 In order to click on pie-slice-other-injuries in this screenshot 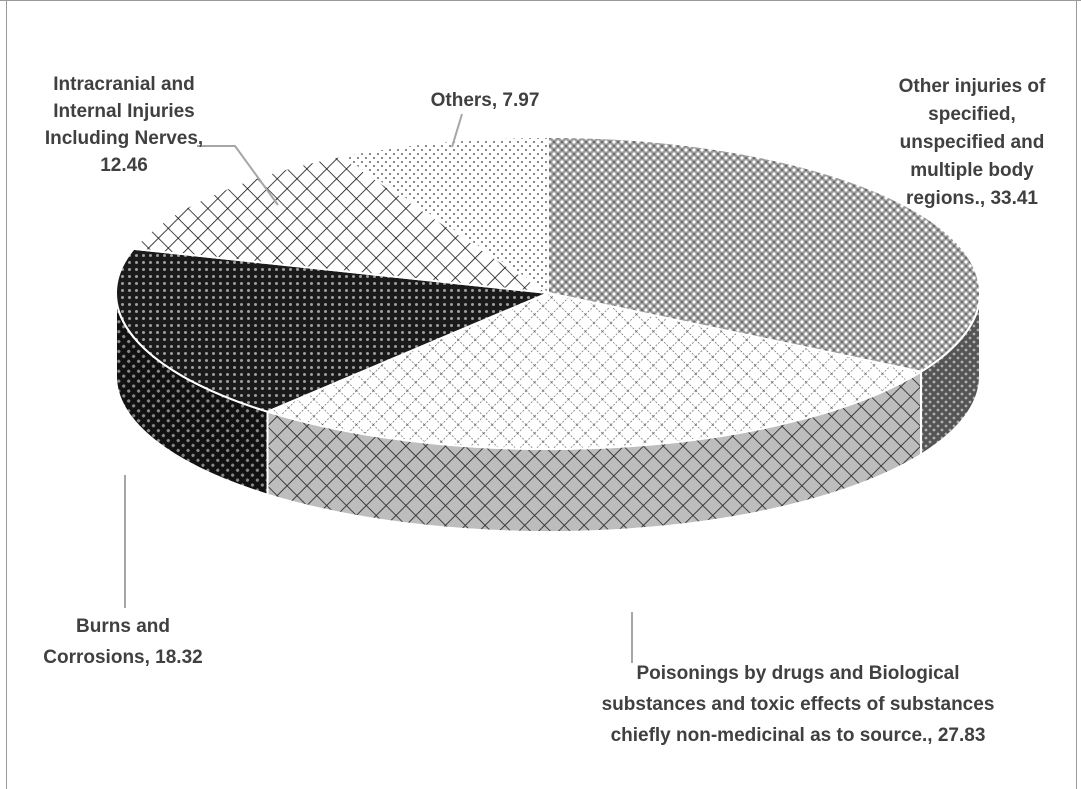, I will do `click(764, 254)`.